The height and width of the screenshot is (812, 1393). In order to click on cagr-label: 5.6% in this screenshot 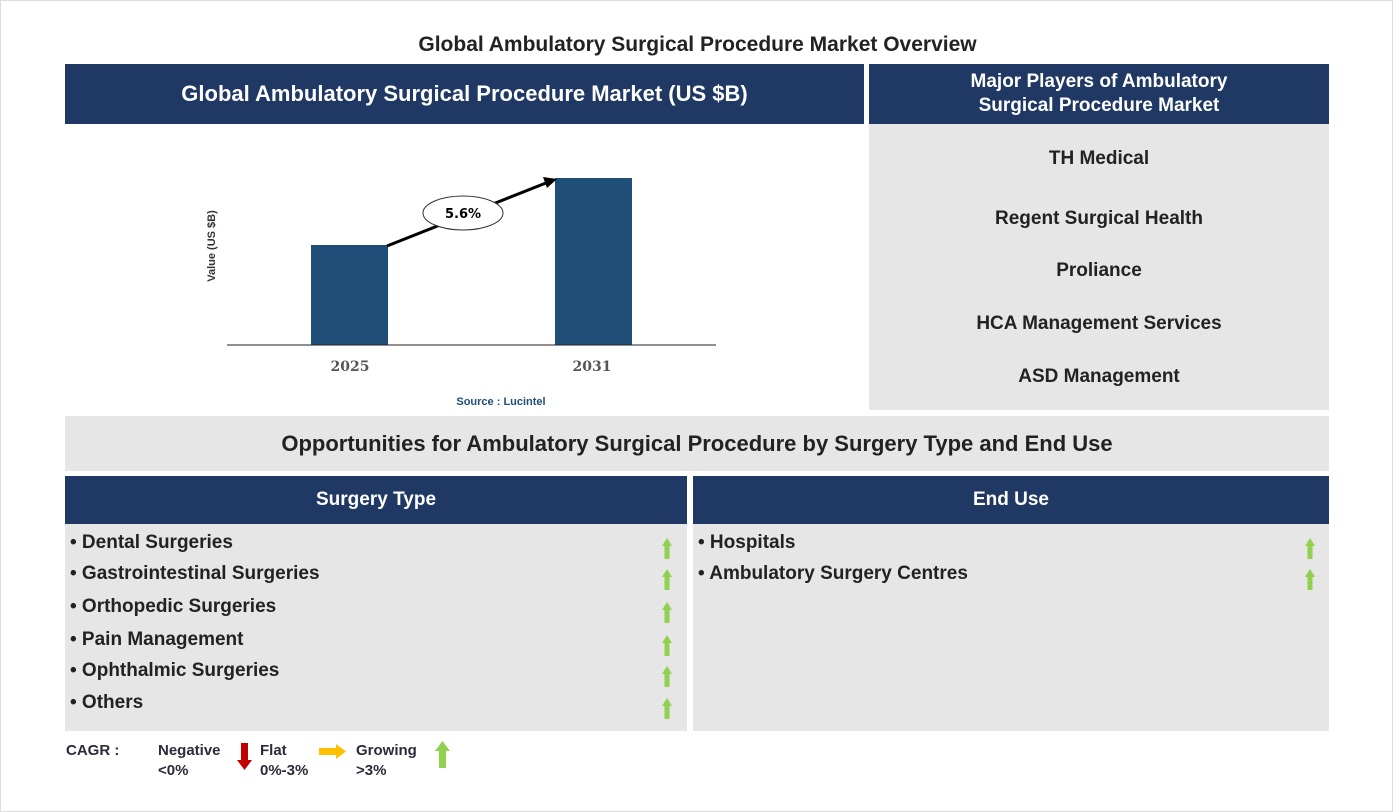, I will do `click(463, 214)`.